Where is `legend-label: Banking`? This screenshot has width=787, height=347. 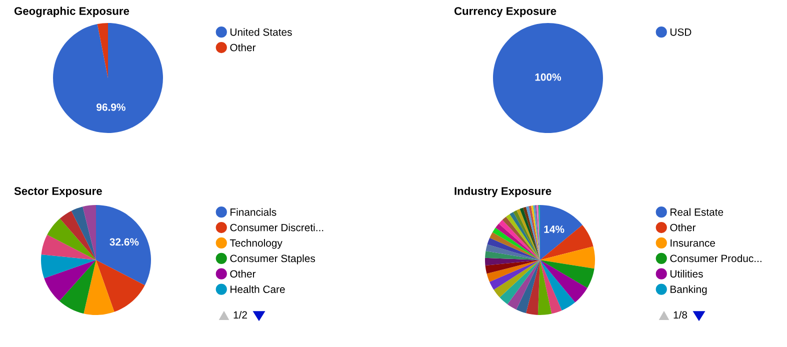 legend-label: Banking is located at coordinates (688, 290).